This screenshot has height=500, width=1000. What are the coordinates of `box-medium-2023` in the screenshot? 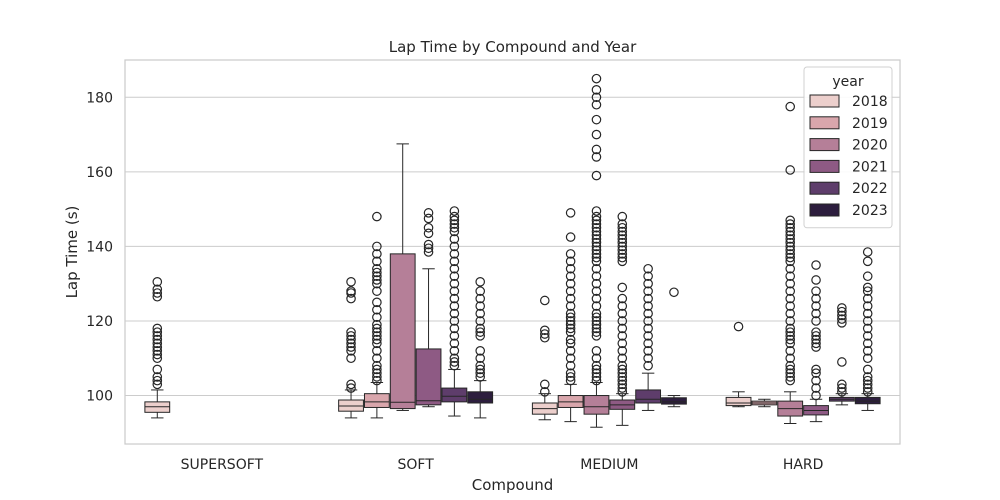 It's located at (674, 401).